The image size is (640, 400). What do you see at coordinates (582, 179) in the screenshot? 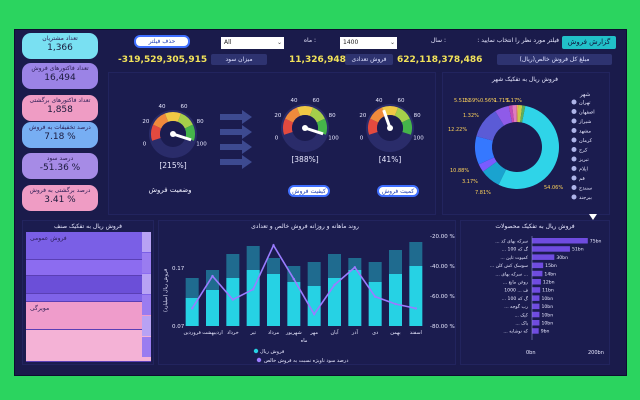
I see `donut-legend-item: قم` at bounding box center [582, 179].